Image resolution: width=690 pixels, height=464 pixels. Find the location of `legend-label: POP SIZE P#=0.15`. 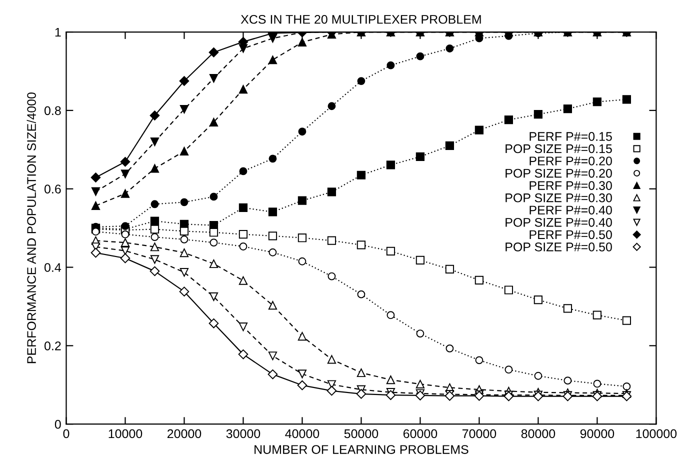

legend-label: POP SIZE P#=0.15 is located at coordinates (559, 149).